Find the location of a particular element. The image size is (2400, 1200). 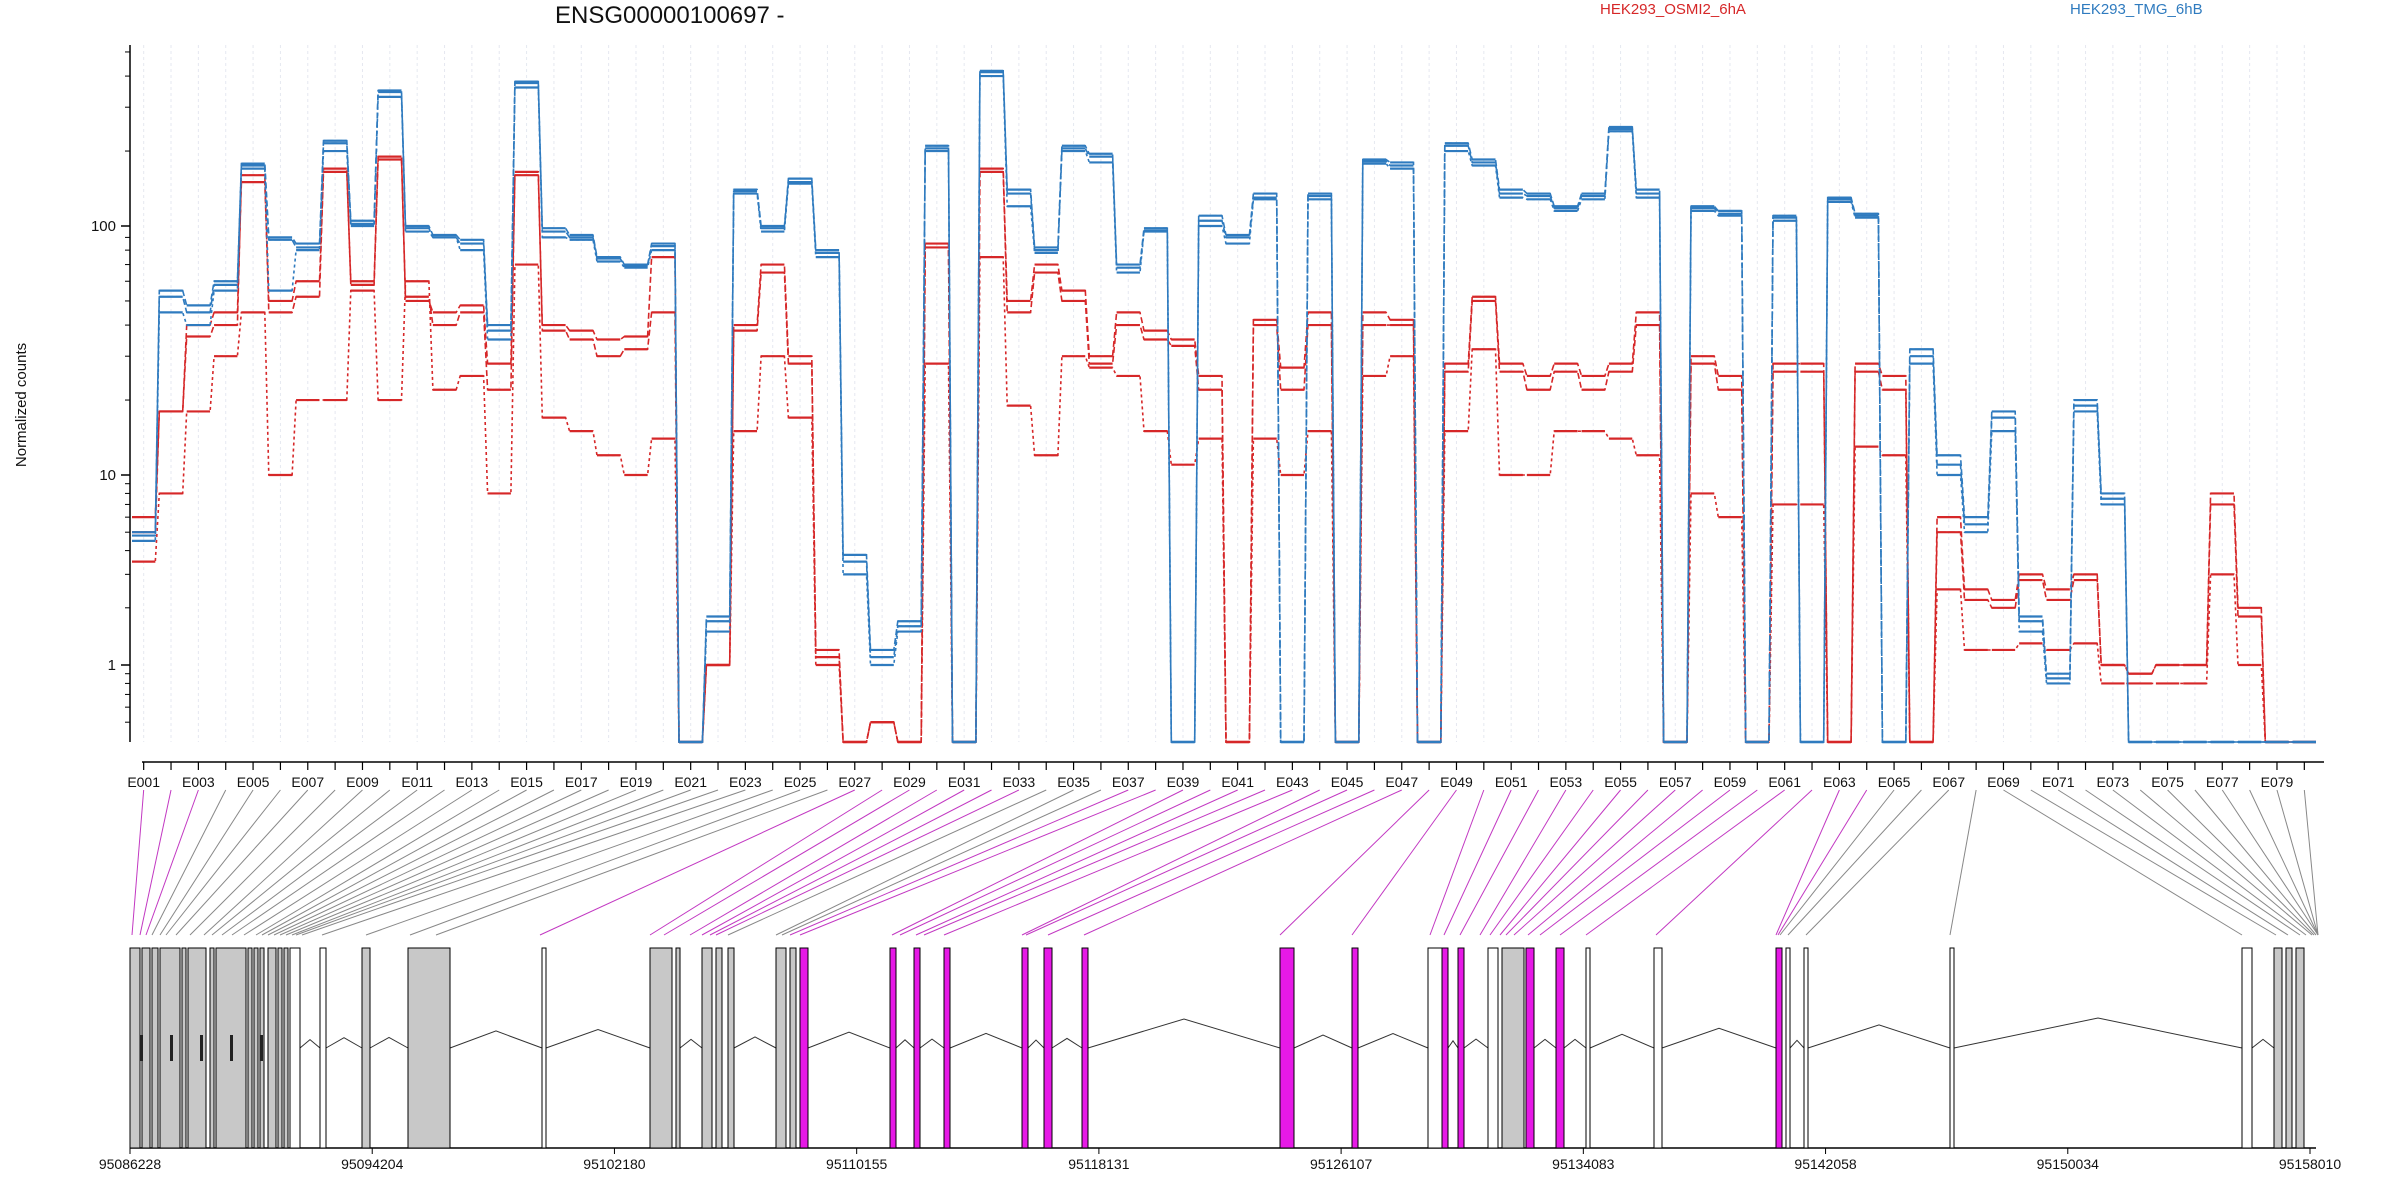

coord-label: 95158010 is located at coordinates (2310, 1164).